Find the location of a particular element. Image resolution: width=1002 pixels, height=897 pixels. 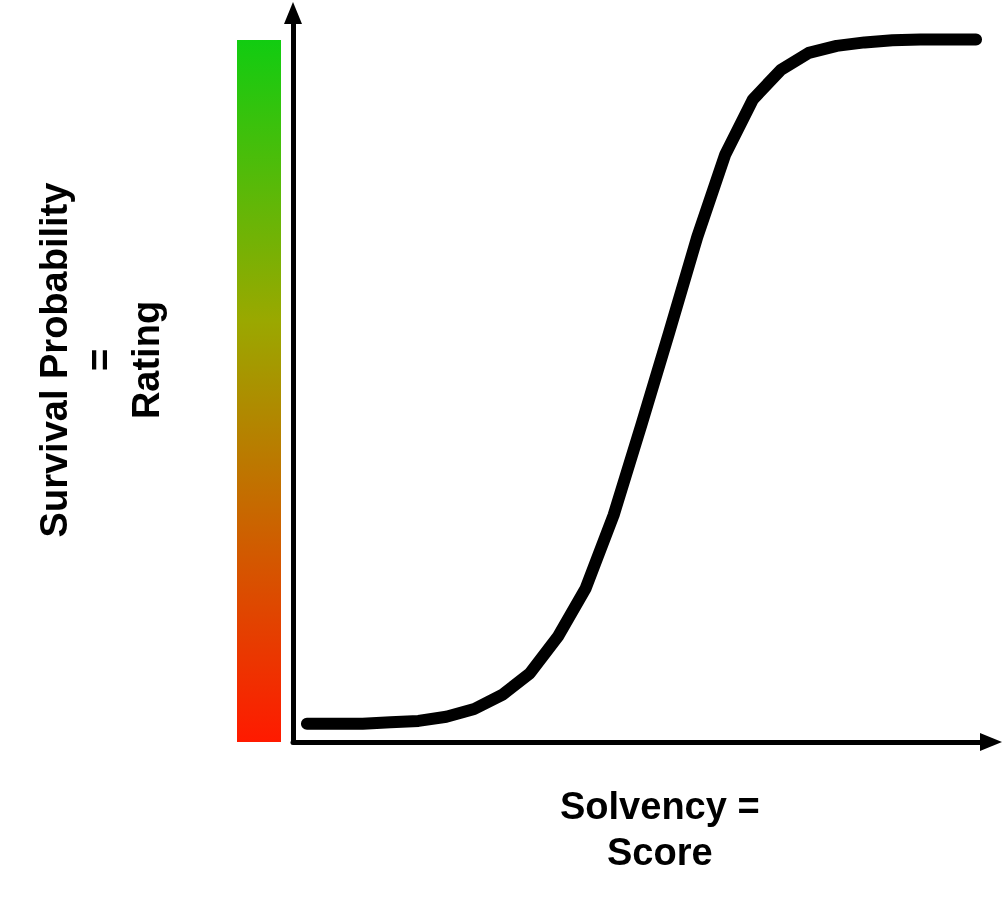

x-axis-title: Solvency = Score is located at coordinates (659, 829).